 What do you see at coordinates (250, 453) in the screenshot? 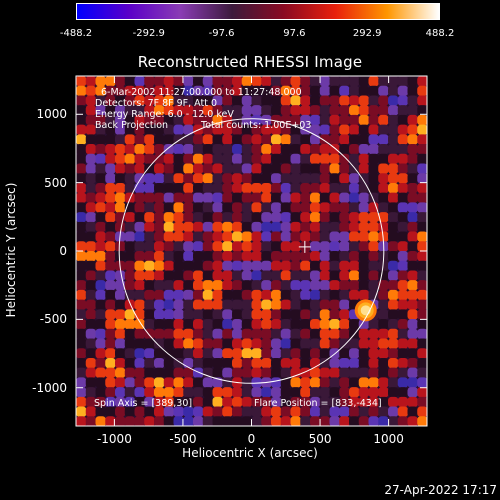
I see `x-axis-label: Heliocentric X (arcsec)` at bounding box center [250, 453].